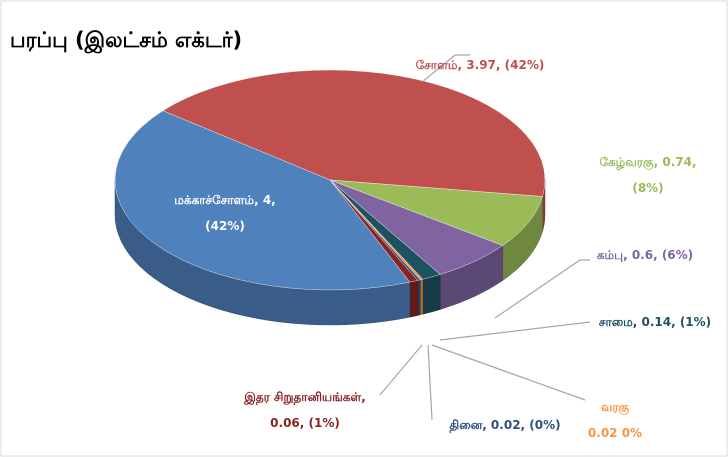 The height and width of the screenshot is (457, 728). I want to click on data-label: மக்காச்சோளம், 4, (42%), so click(225, 213).